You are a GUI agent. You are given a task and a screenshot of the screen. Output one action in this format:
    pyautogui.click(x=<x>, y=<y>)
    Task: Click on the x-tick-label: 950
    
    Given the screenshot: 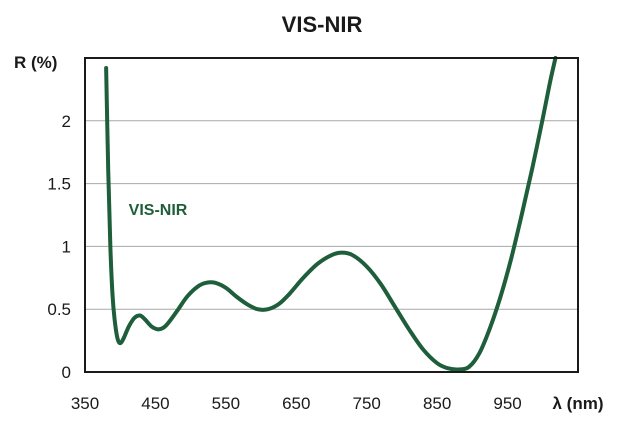 What is the action you would take?
    pyautogui.click(x=507, y=403)
    